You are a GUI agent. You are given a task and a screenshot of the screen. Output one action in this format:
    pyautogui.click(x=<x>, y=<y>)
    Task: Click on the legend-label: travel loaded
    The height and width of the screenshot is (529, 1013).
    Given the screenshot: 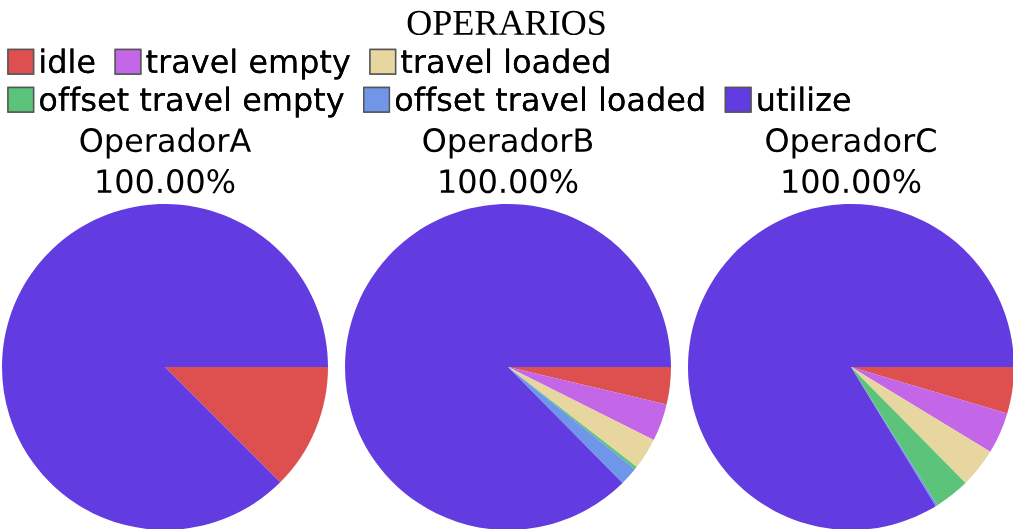 What is the action you would take?
    pyautogui.click(x=505, y=61)
    